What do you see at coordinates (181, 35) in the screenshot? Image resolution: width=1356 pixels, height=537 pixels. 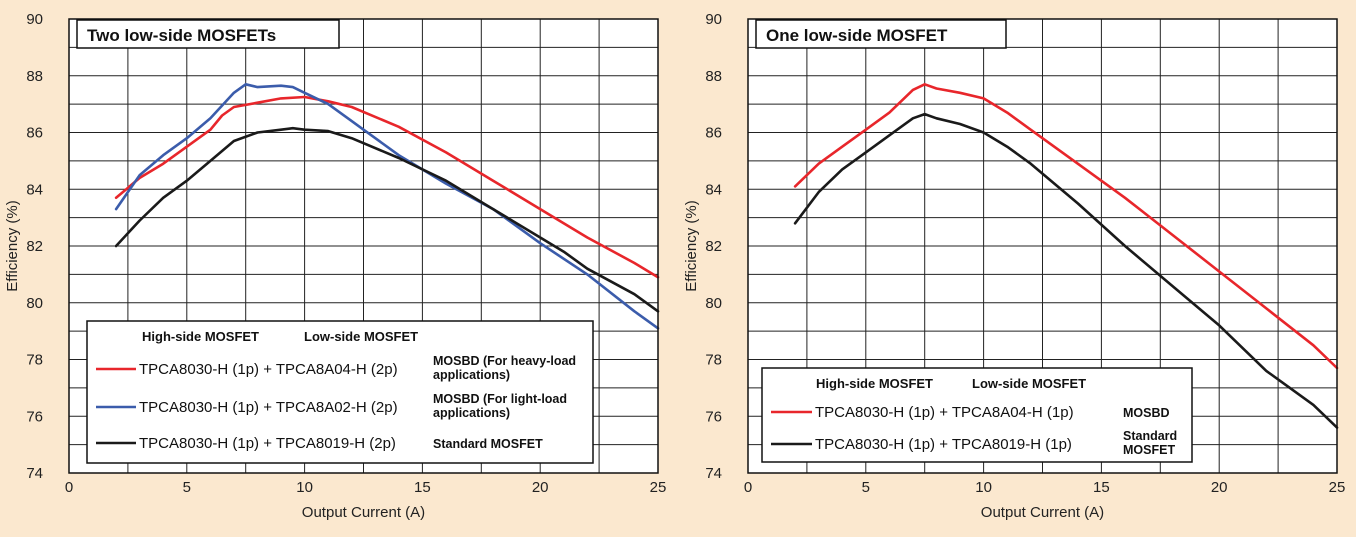 I see `chart-title: Two low-side MOSFETs` at bounding box center [181, 35].